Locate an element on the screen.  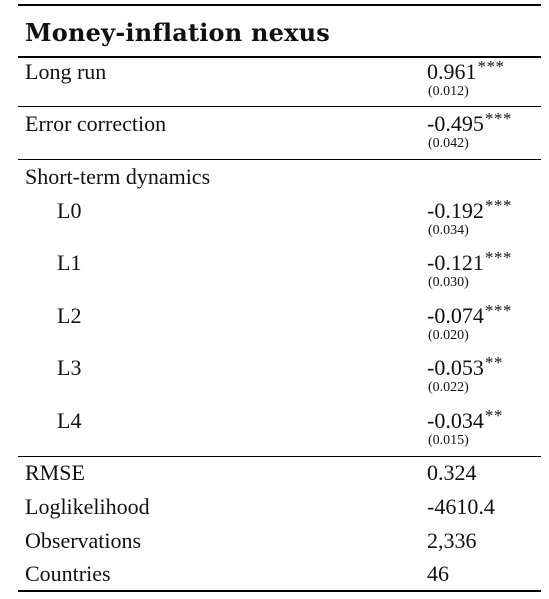
error-correction-se: (0.042) is located at coordinates (448, 143).